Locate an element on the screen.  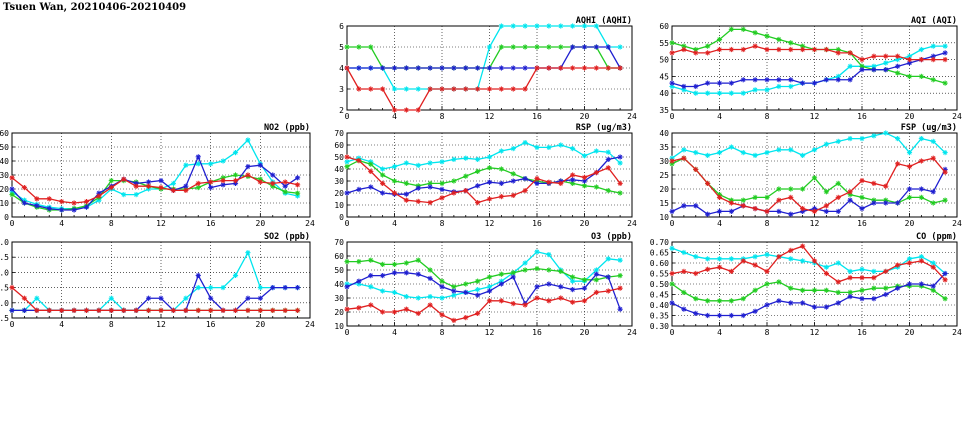
x-tick-label: 24 is located at coordinates (632, 223).